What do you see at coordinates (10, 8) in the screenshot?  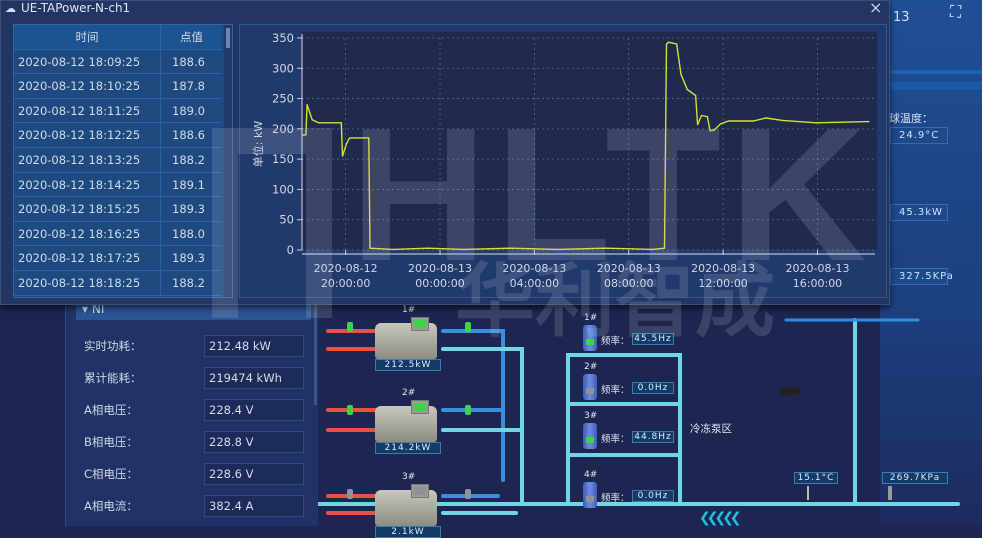 I see `cloud-icon: ☁` at bounding box center [10, 8].